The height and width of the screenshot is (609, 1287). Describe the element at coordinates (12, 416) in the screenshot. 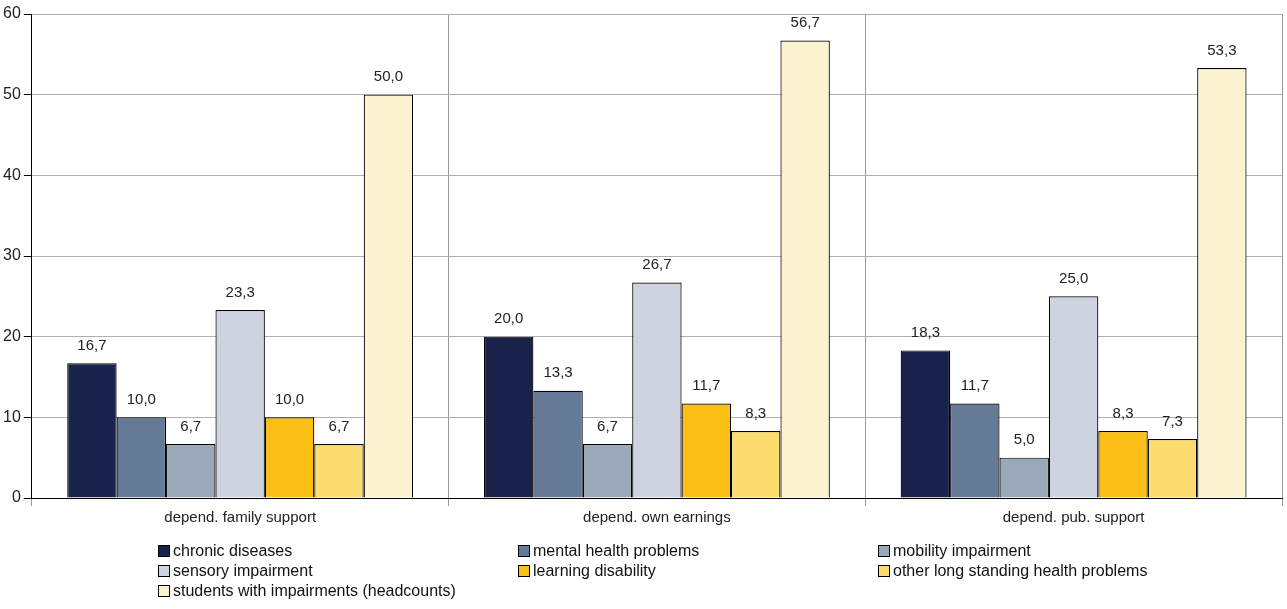

I see `y-tick-label: 10` at that location.